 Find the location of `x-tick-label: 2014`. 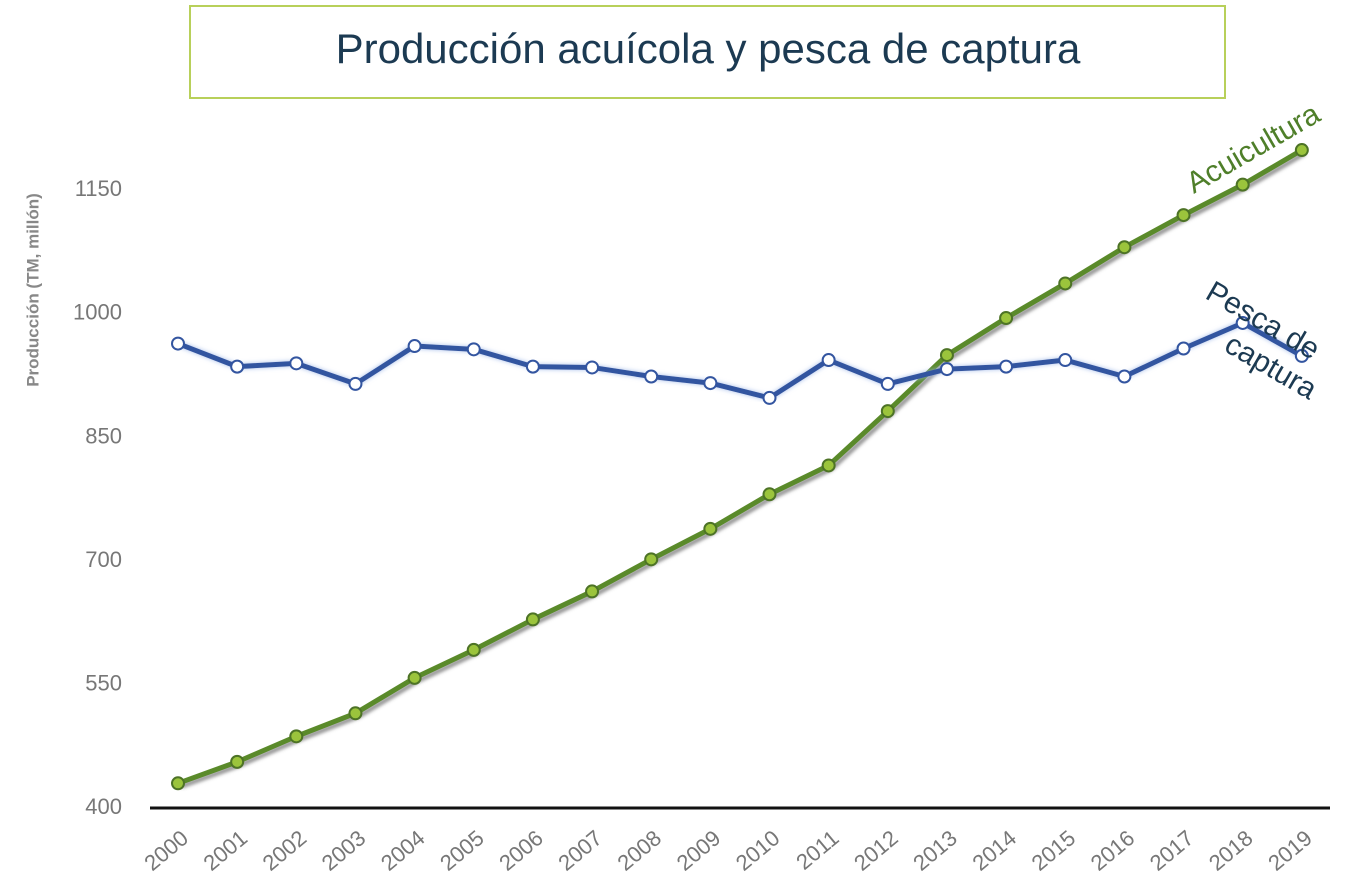

x-tick-label: 2014 is located at coordinates (994, 850).